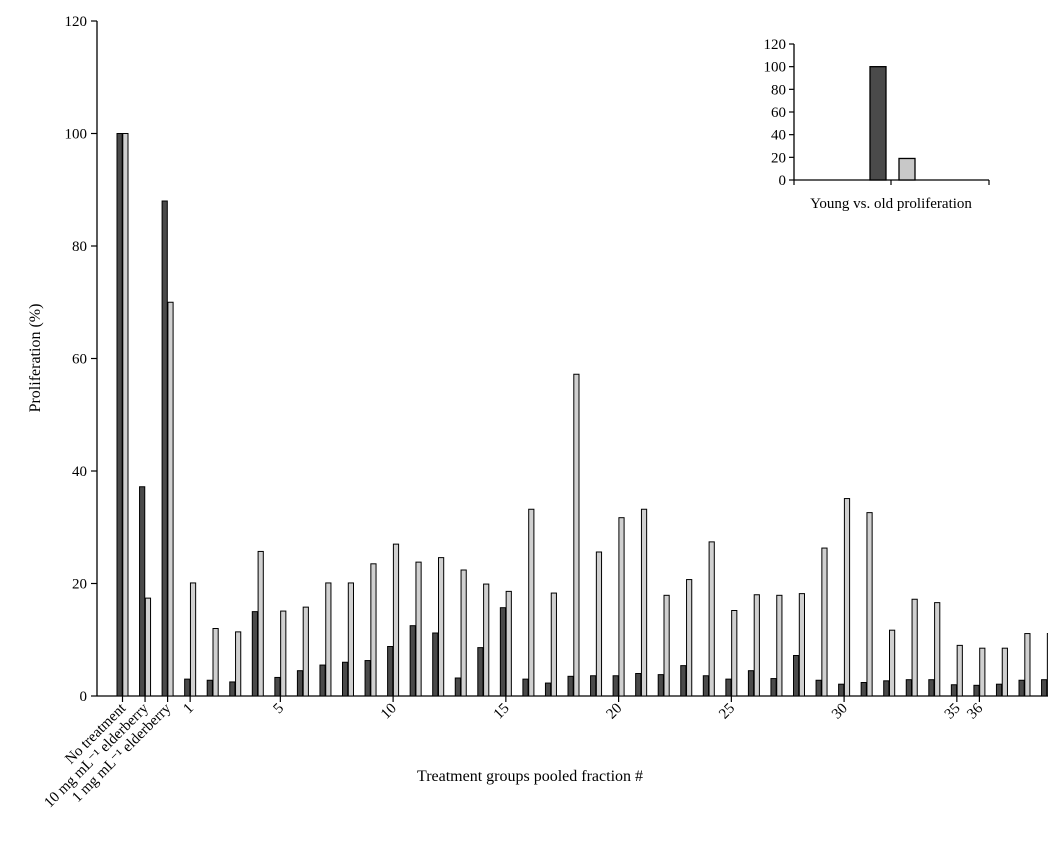  Describe the element at coordinates (615, 712) in the screenshot. I see `x-tick-label: 20` at that location.